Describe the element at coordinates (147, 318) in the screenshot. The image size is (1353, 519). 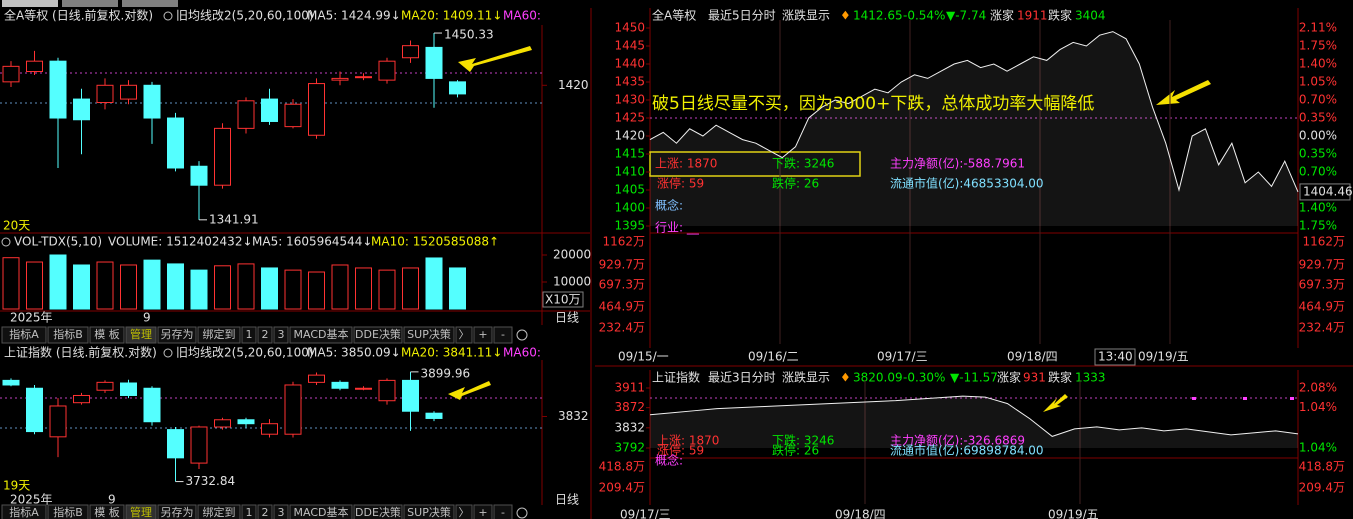
I see `x-label: 9` at that location.